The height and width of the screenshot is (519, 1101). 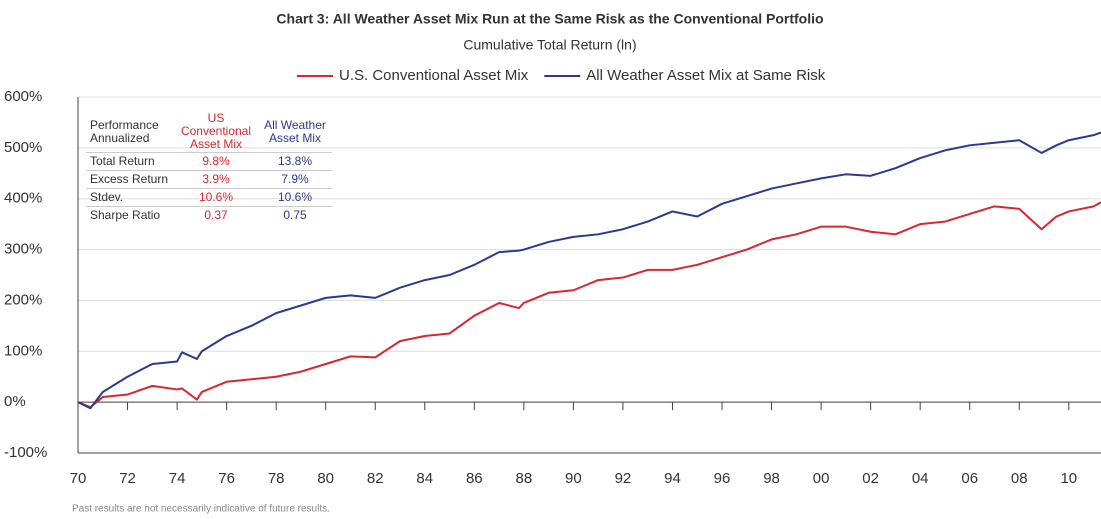 I want to click on y-tick-label: 200%, so click(x=23, y=299).